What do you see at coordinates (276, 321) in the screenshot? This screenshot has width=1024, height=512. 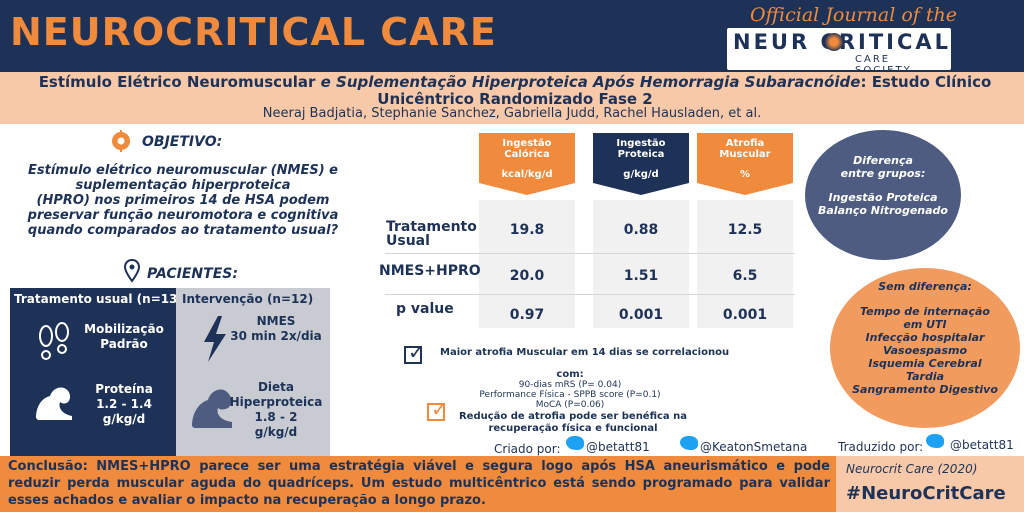 I see `intervention-nmes-line-1: NMES` at bounding box center [276, 321].